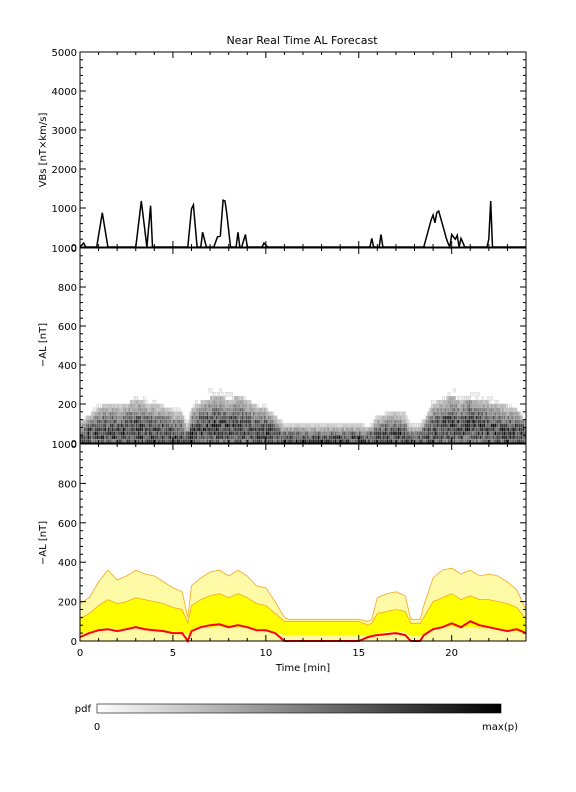  I want to click on heatmap-ytick-label: 0, so click(74, 444).